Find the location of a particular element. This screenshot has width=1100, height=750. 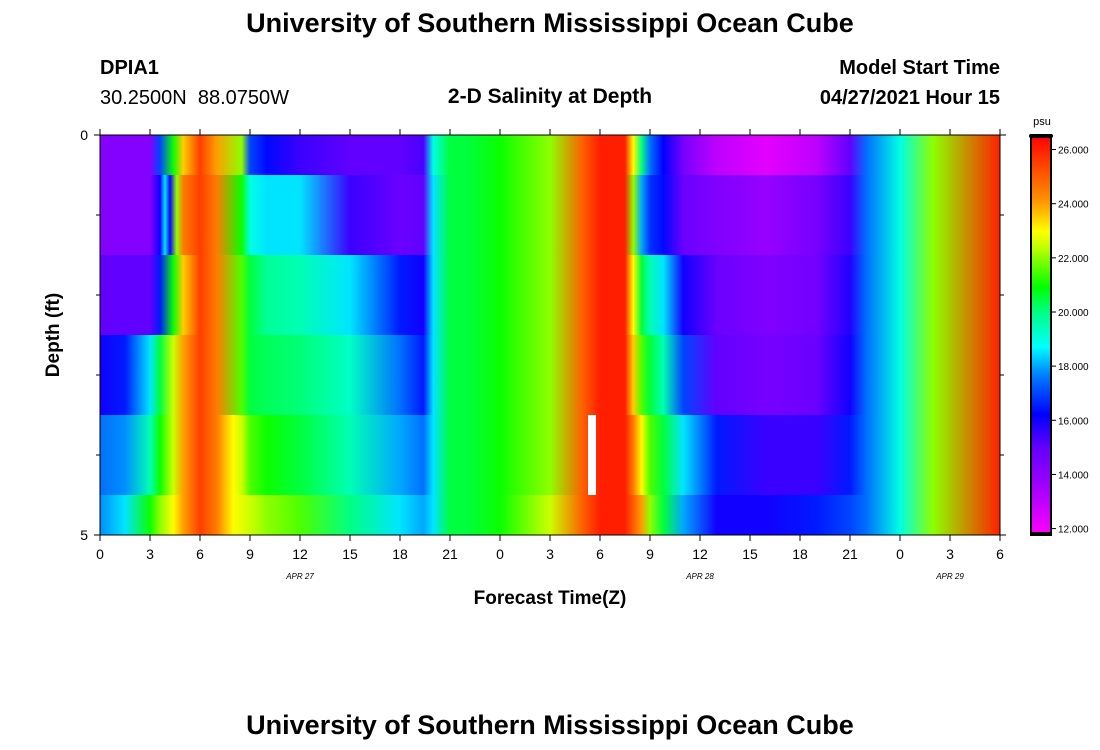

model-start-label: Model Start Time is located at coordinates (919, 68).